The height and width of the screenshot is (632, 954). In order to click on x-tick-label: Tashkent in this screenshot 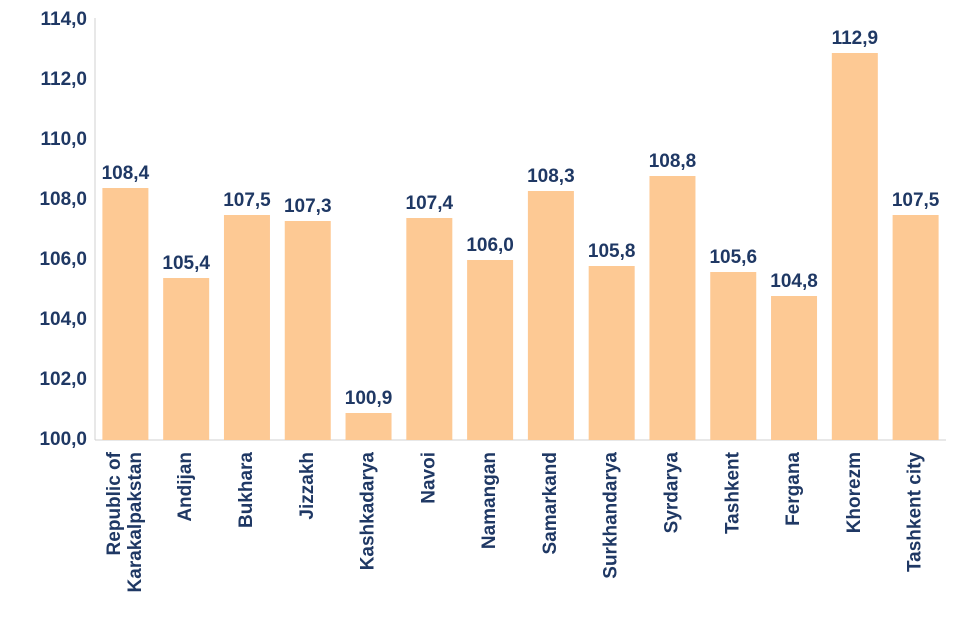, I will do `click(732, 492)`.